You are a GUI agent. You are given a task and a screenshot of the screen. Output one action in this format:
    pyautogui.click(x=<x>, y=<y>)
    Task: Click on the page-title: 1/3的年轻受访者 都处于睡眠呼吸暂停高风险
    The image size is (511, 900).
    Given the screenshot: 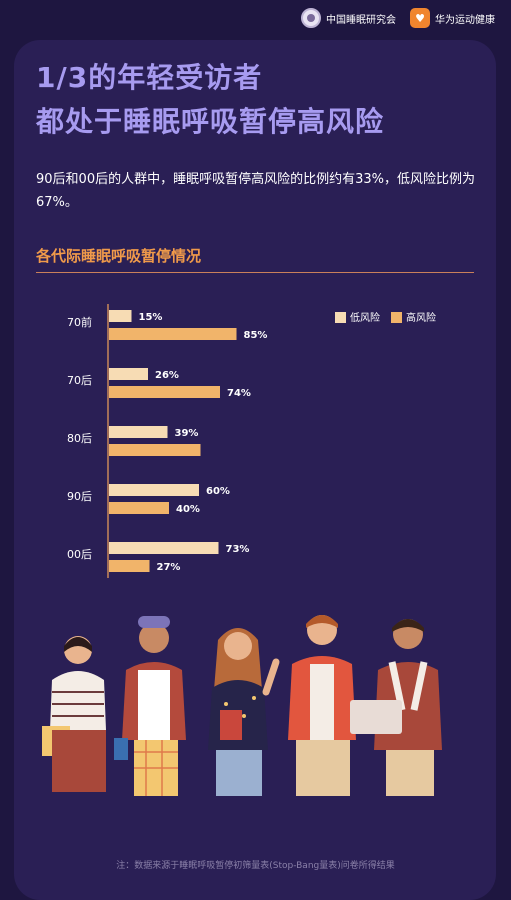 What is the action you would take?
    pyautogui.click(x=256, y=100)
    